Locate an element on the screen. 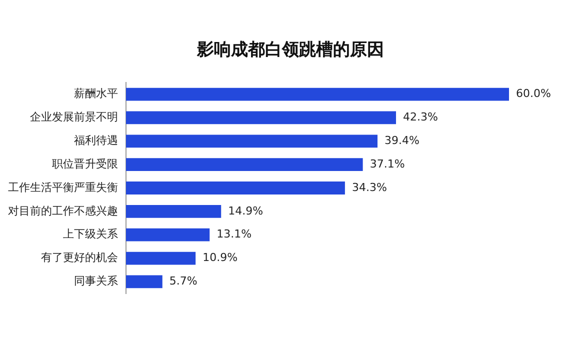  y-tick-label: 福利待遇 is located at coordinates (96, 141).